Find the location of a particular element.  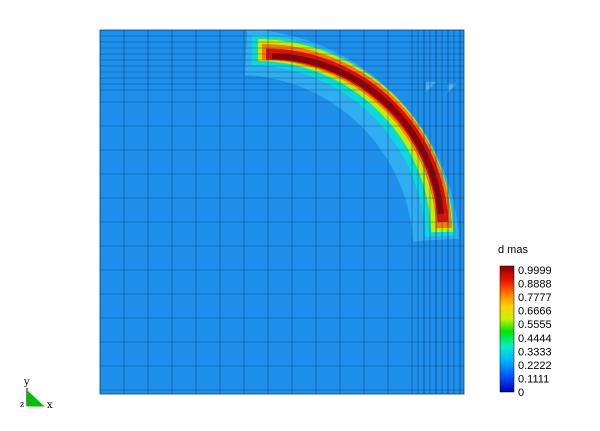

colorbar-tick-label: 0.7777 is located at coordinates (535, 298).